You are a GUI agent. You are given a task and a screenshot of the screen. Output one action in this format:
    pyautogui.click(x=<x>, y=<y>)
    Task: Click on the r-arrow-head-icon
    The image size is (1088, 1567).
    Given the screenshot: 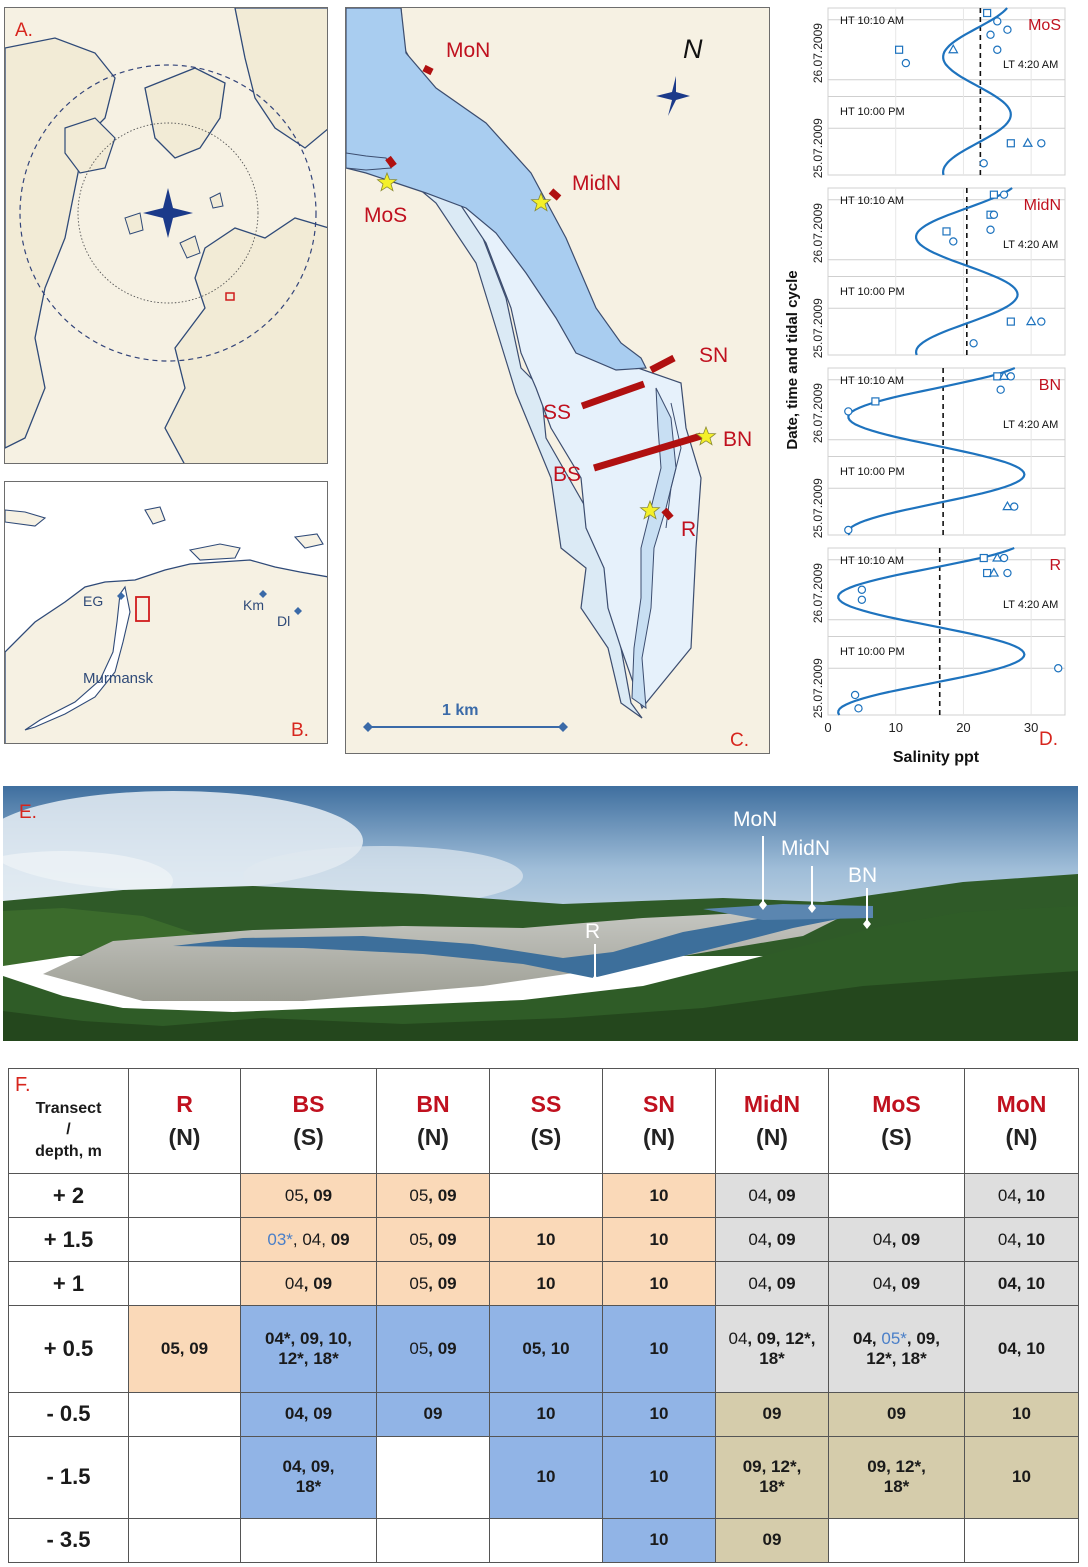 What is the action you would take?
    pyautogui.click(x=595, y=980)
    